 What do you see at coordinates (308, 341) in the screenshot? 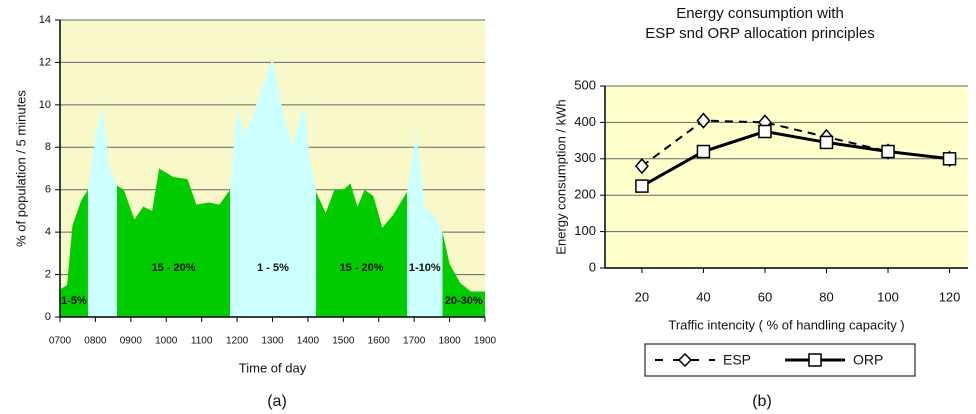
I see `x-tick-label: 1400` at bounding box center [308, 341].